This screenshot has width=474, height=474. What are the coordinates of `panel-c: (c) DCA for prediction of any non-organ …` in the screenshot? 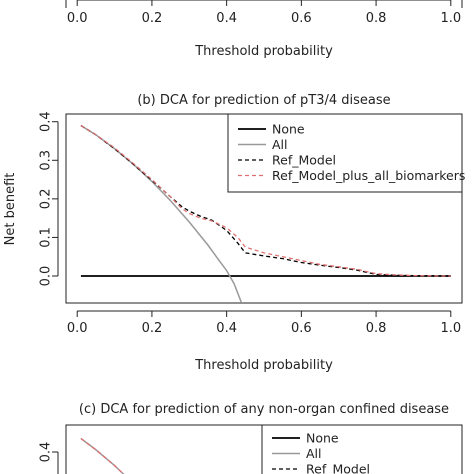 It's located at (251, 438).